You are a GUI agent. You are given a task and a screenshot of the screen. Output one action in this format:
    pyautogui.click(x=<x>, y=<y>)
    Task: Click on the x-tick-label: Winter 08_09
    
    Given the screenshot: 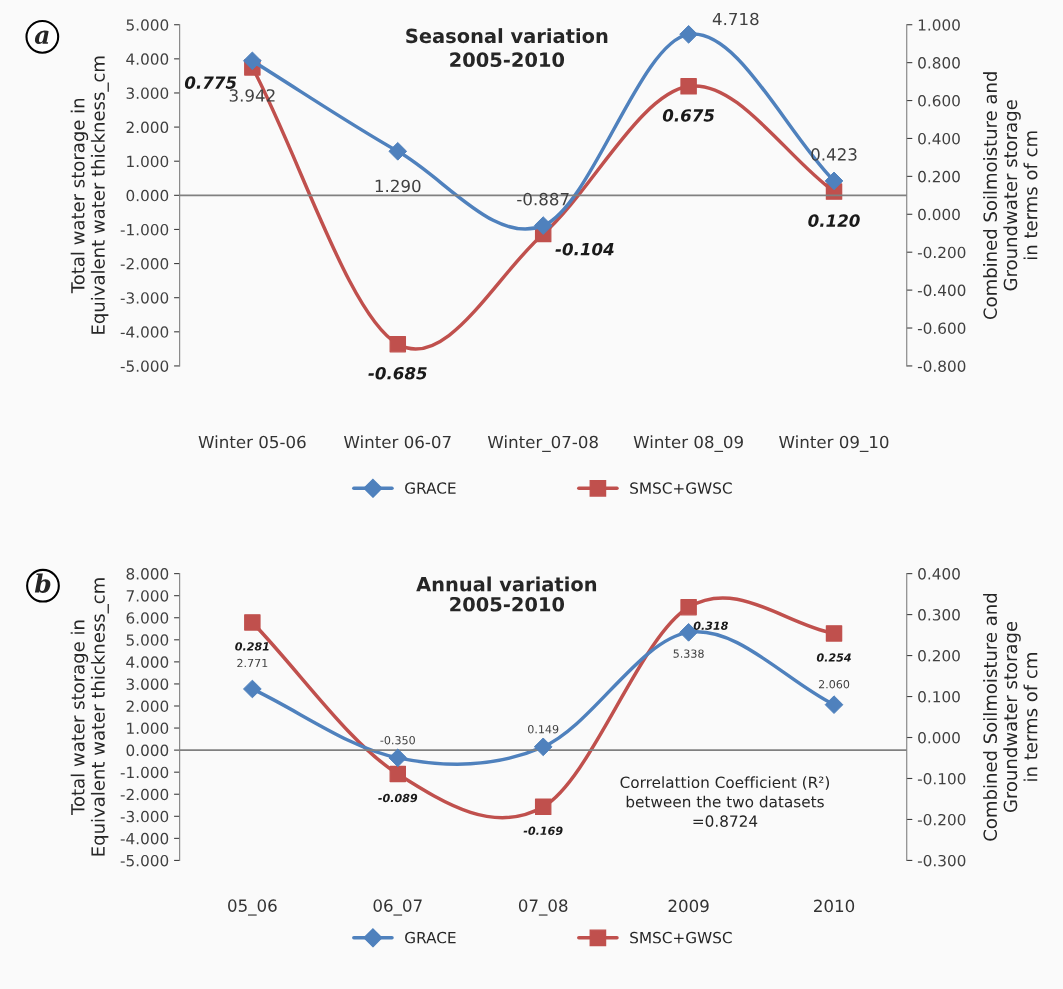 What is the action you would take?
    pyautogui.click(x=688, y=443)
    